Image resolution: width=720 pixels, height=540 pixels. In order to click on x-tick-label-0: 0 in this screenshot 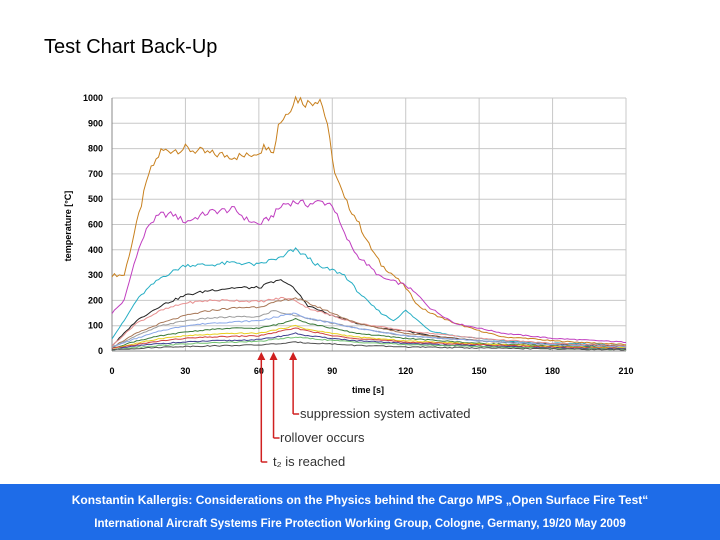, I will do `click(111, 371)`.